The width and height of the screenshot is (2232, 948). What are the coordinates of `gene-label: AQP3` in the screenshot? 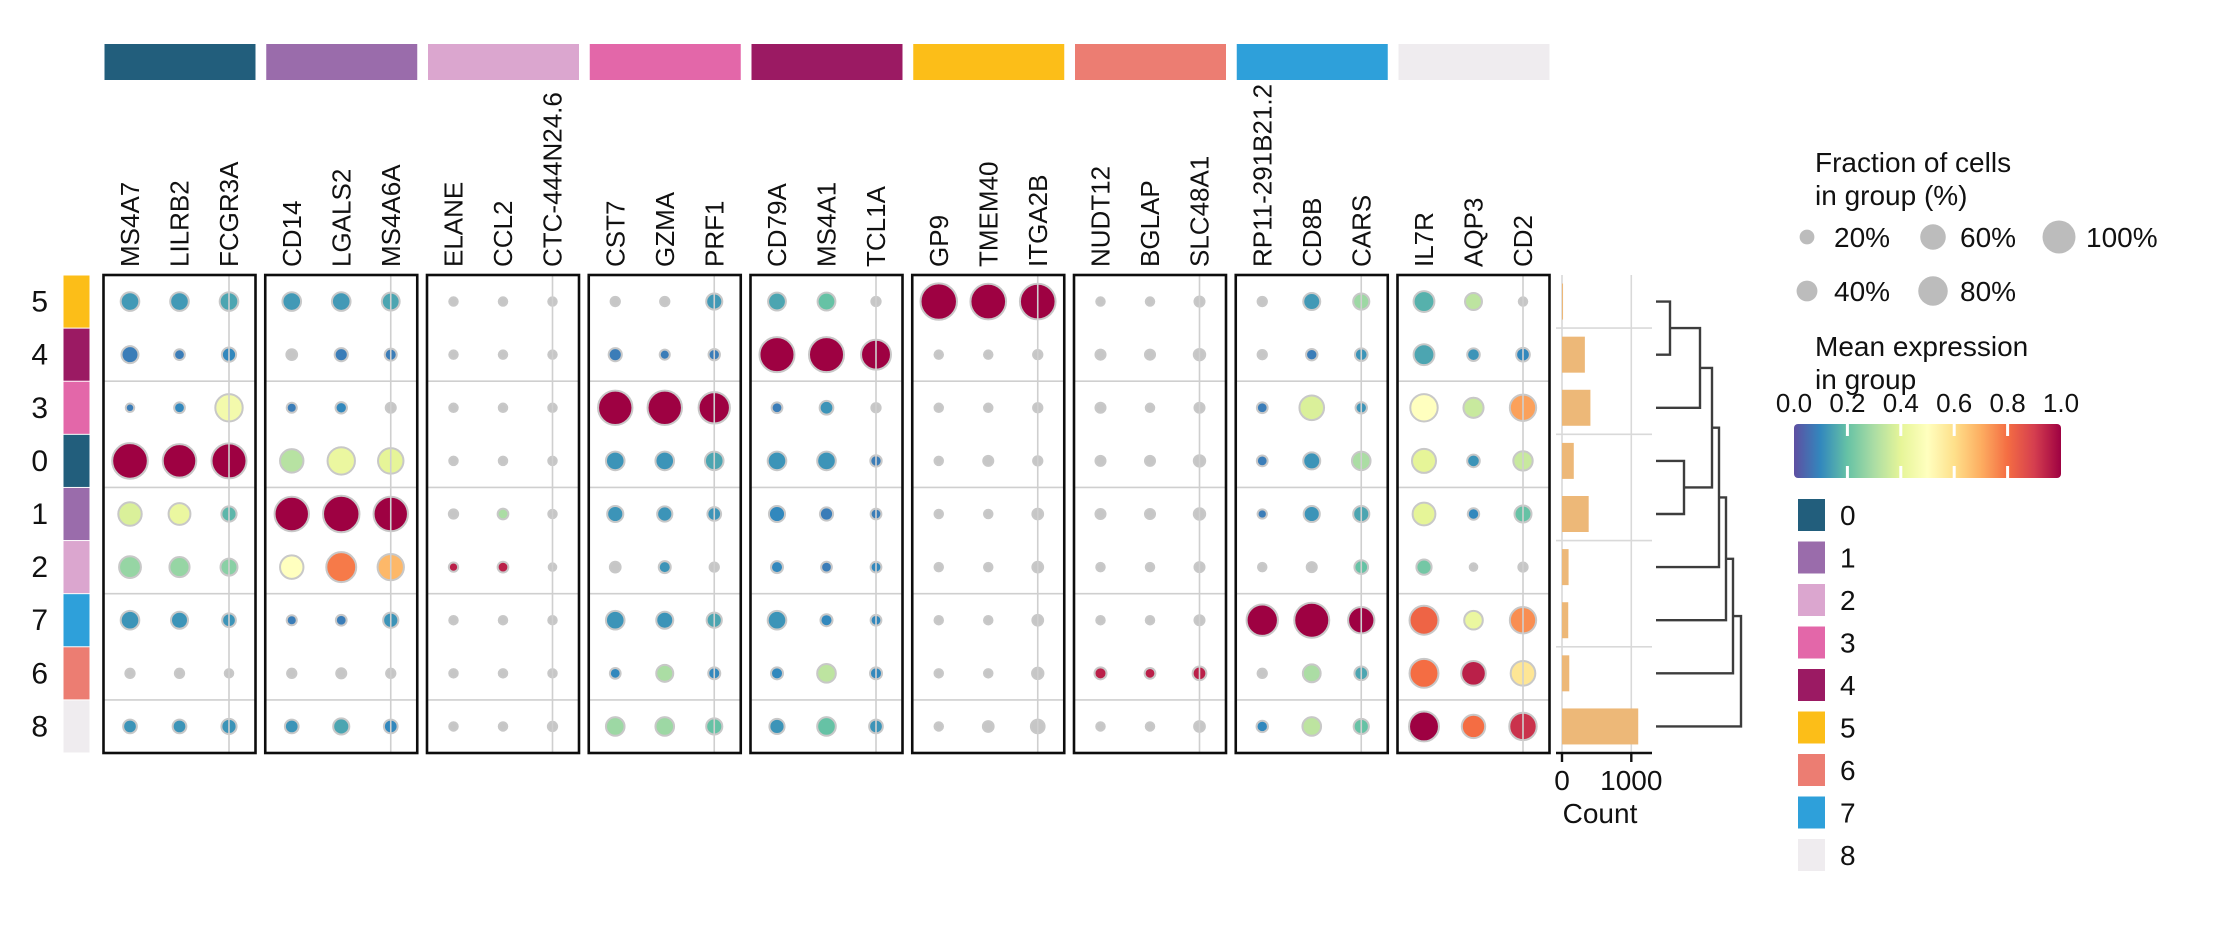 It's located at (1474, 232).